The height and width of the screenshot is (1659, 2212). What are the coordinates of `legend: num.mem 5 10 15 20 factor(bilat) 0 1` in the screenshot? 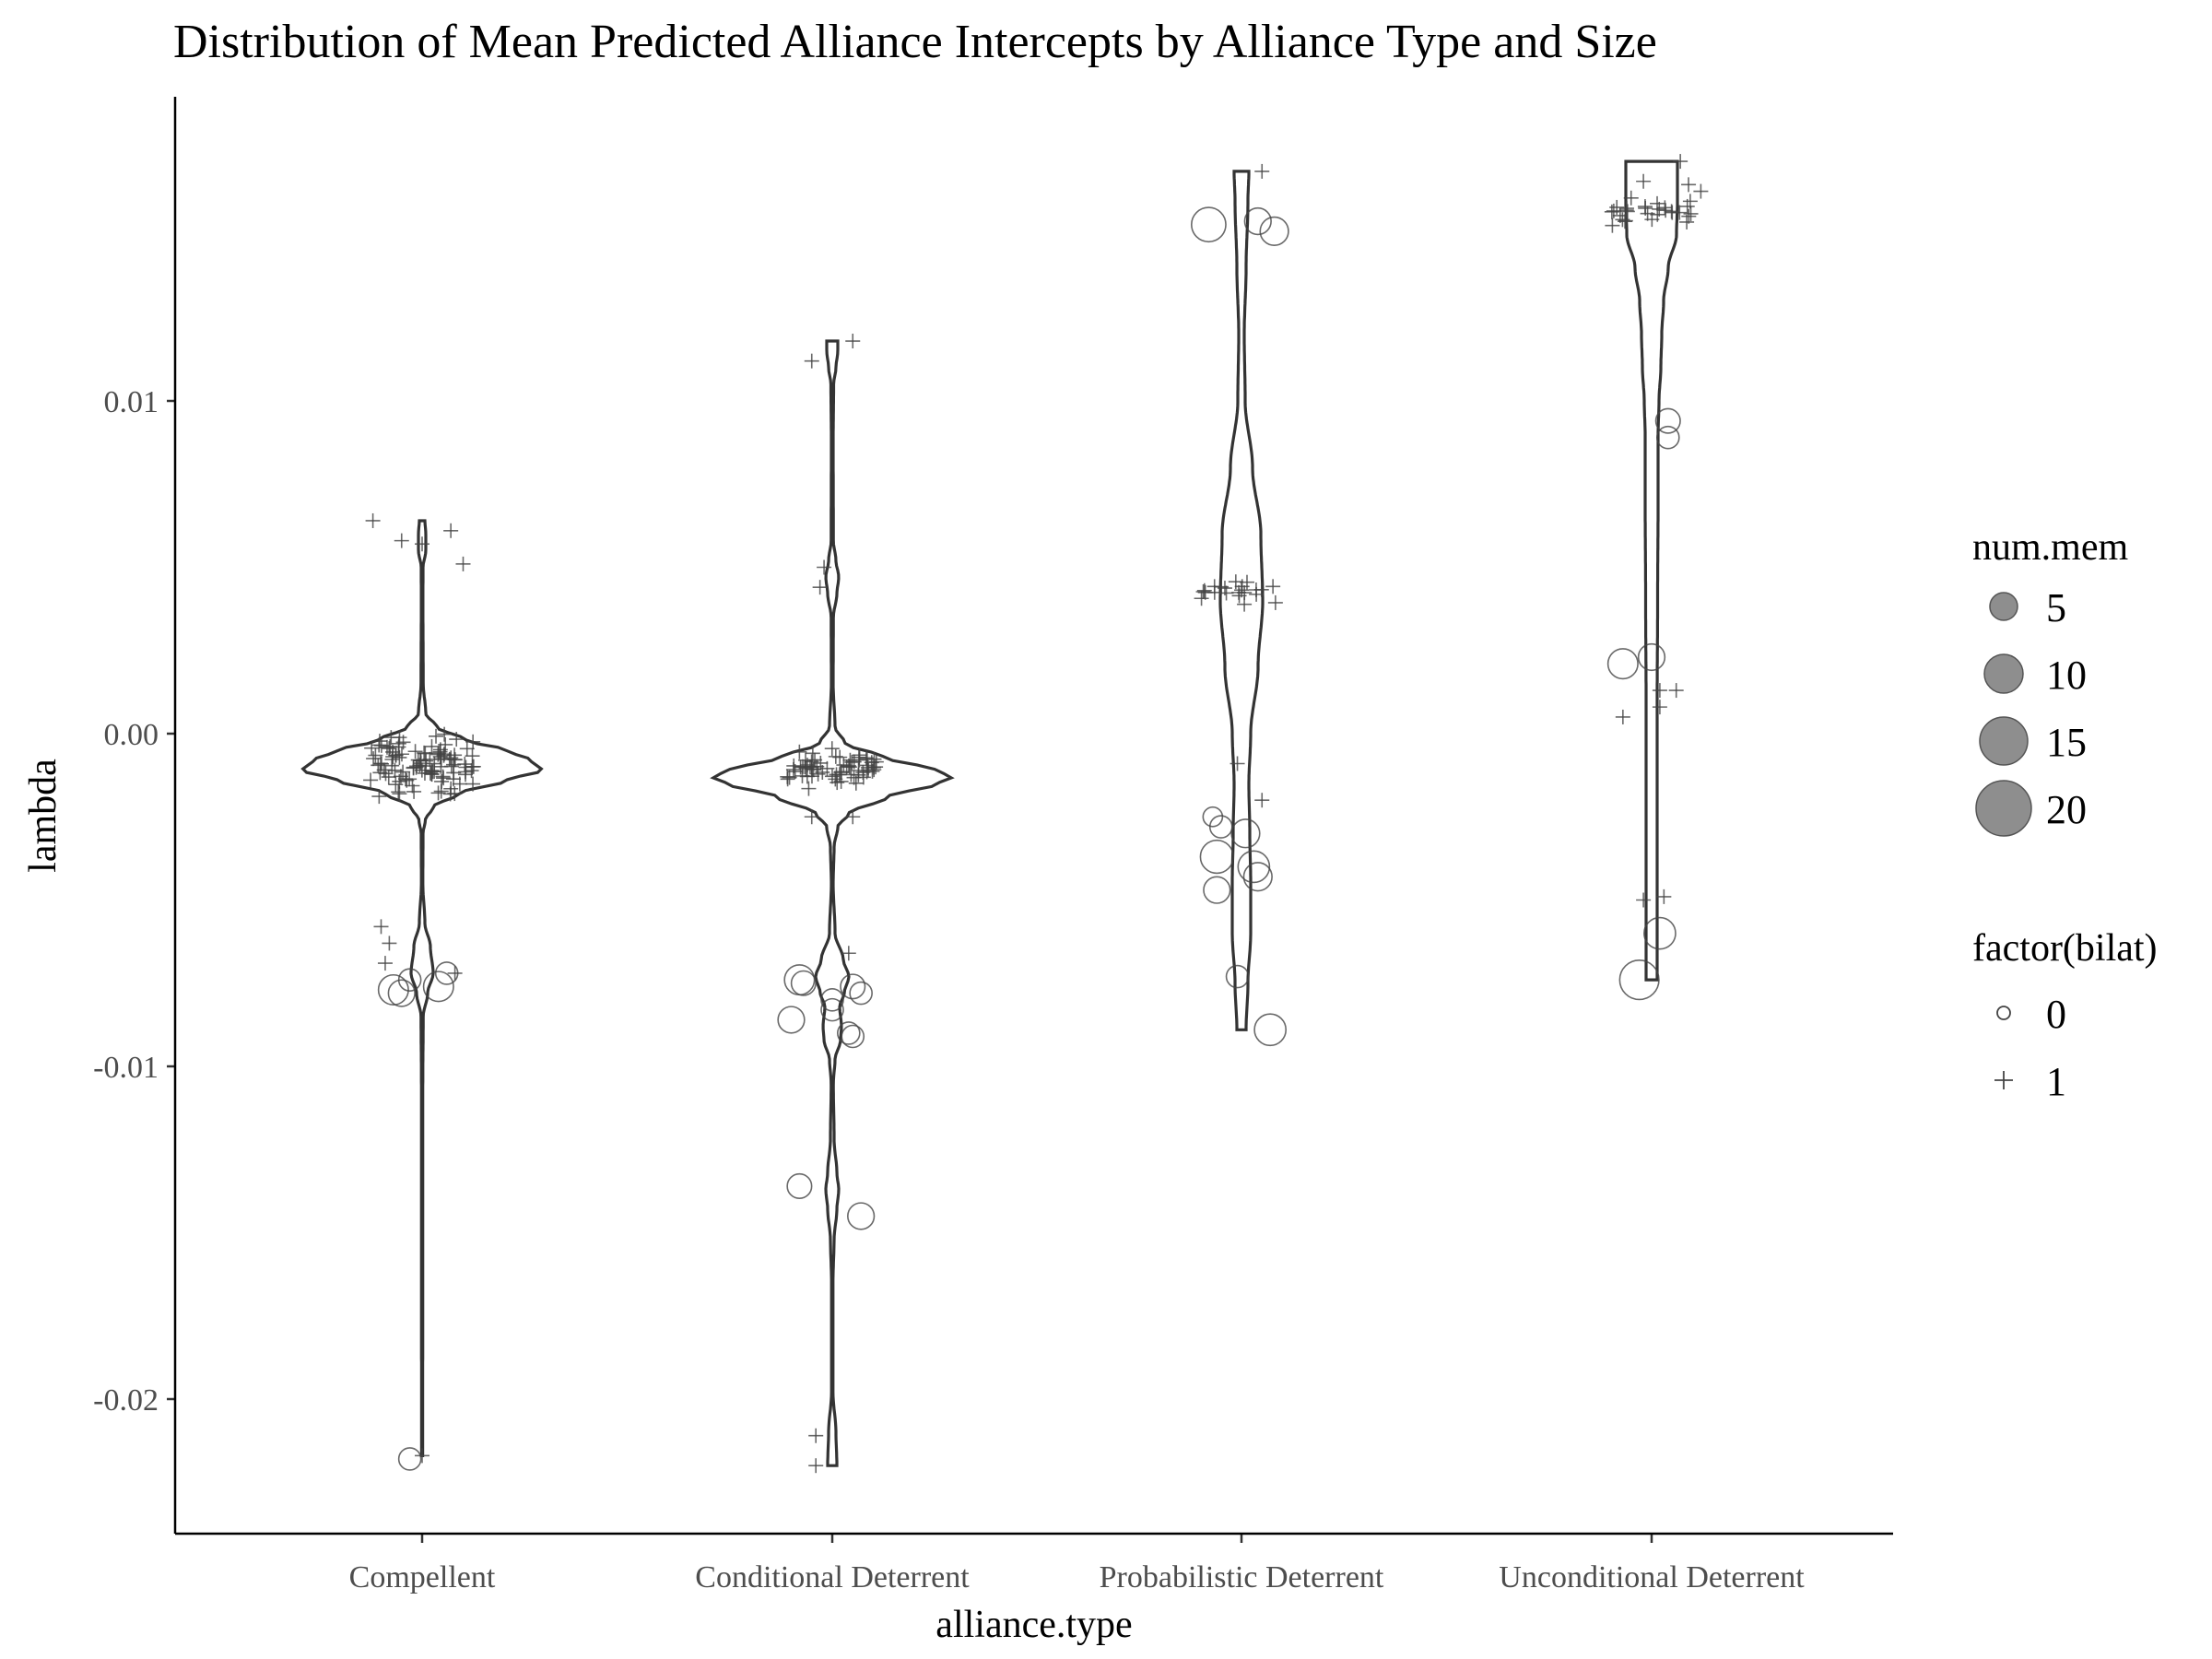 It's located at (2065, 815).